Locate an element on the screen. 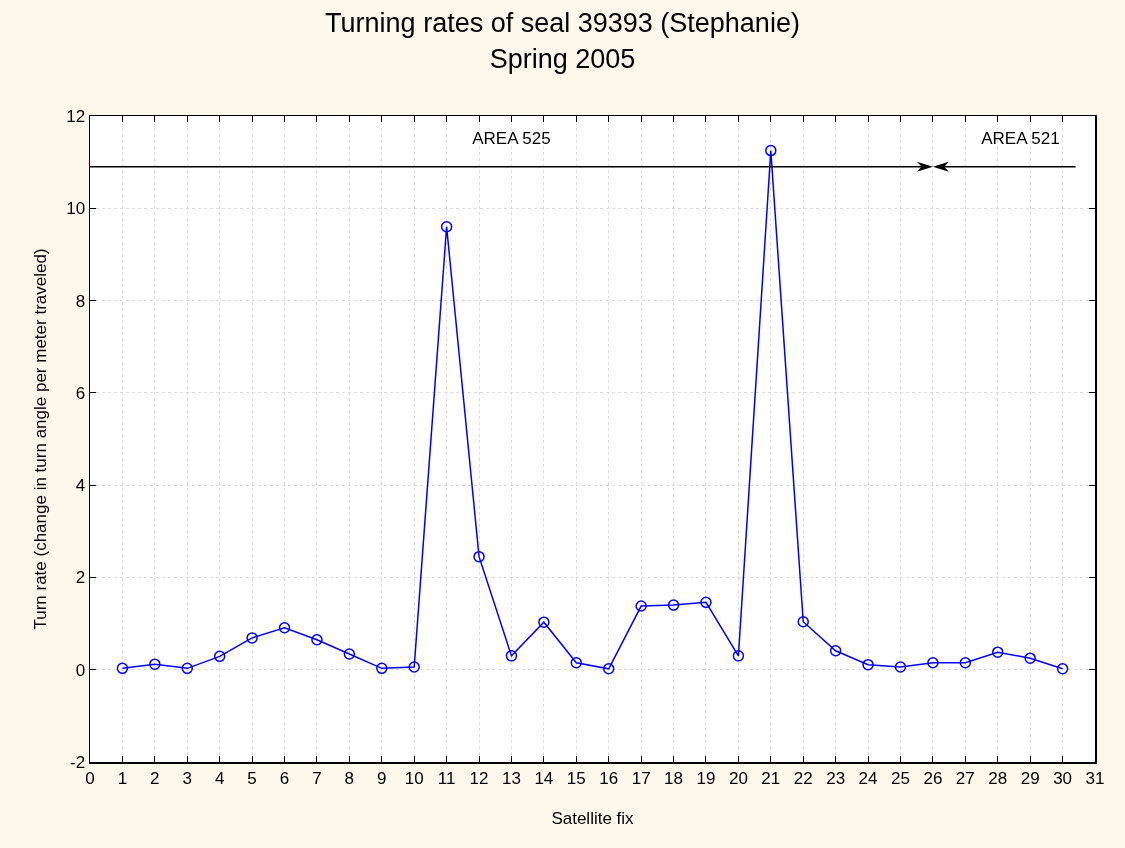  x-tick-label: 6 is located at coordinates (284, 778).